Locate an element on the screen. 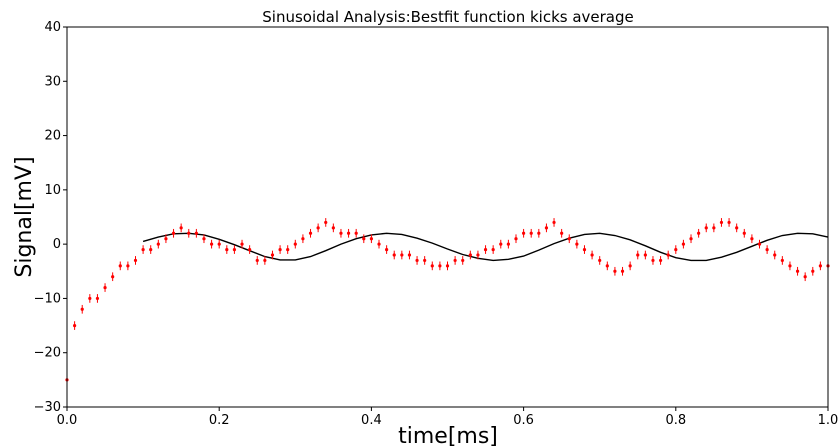 This screenshot has width=839, height=446. y-tick-label: 30 is located at coordinates (52, 81).